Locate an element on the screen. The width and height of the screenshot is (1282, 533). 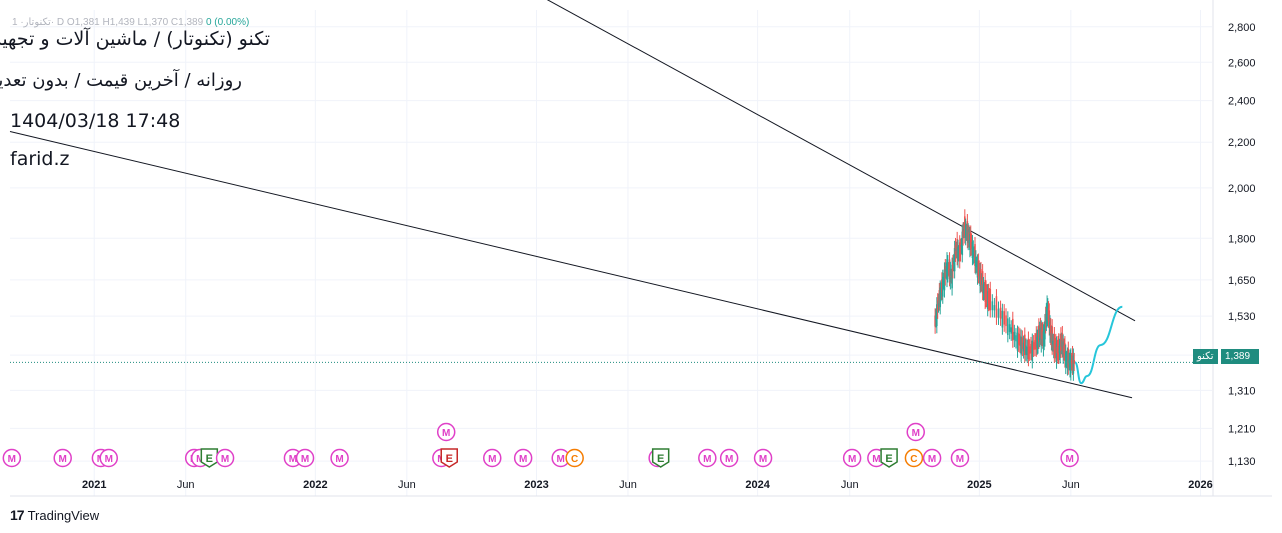
price-series is located at coordinates (1005, 295).